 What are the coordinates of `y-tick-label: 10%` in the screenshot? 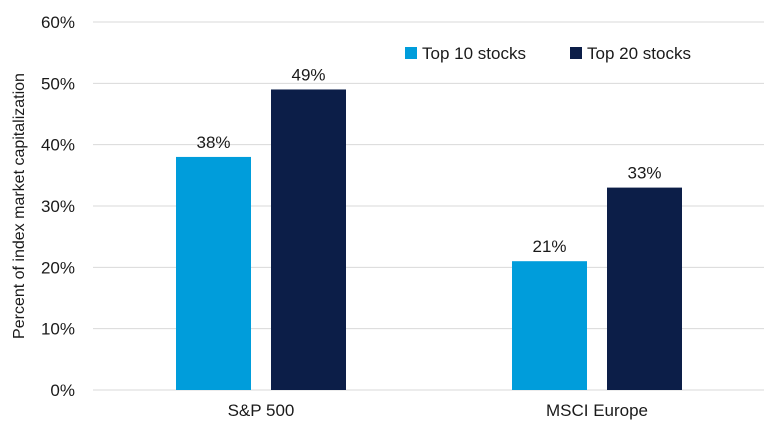 It's located at (58, 329).